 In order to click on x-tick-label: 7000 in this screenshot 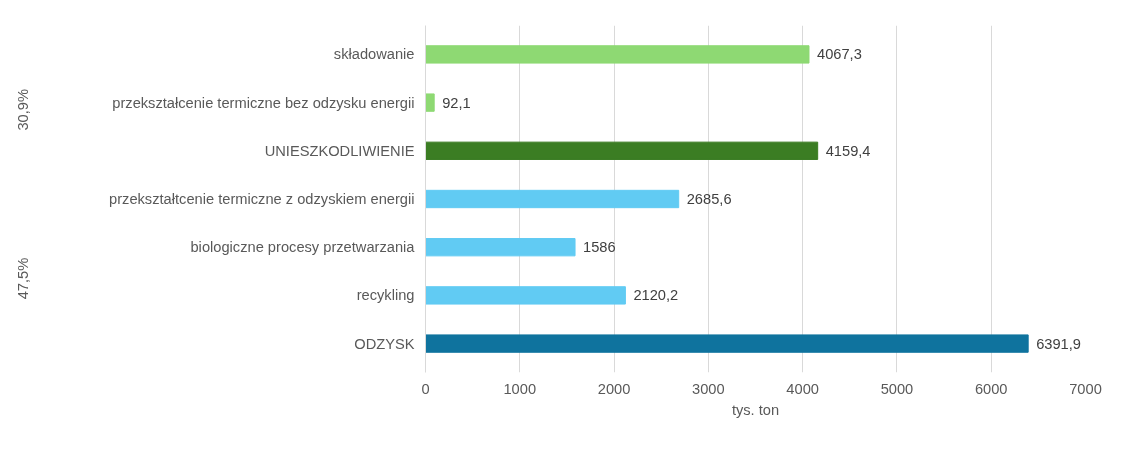, I will do `click(1085, 388)`.